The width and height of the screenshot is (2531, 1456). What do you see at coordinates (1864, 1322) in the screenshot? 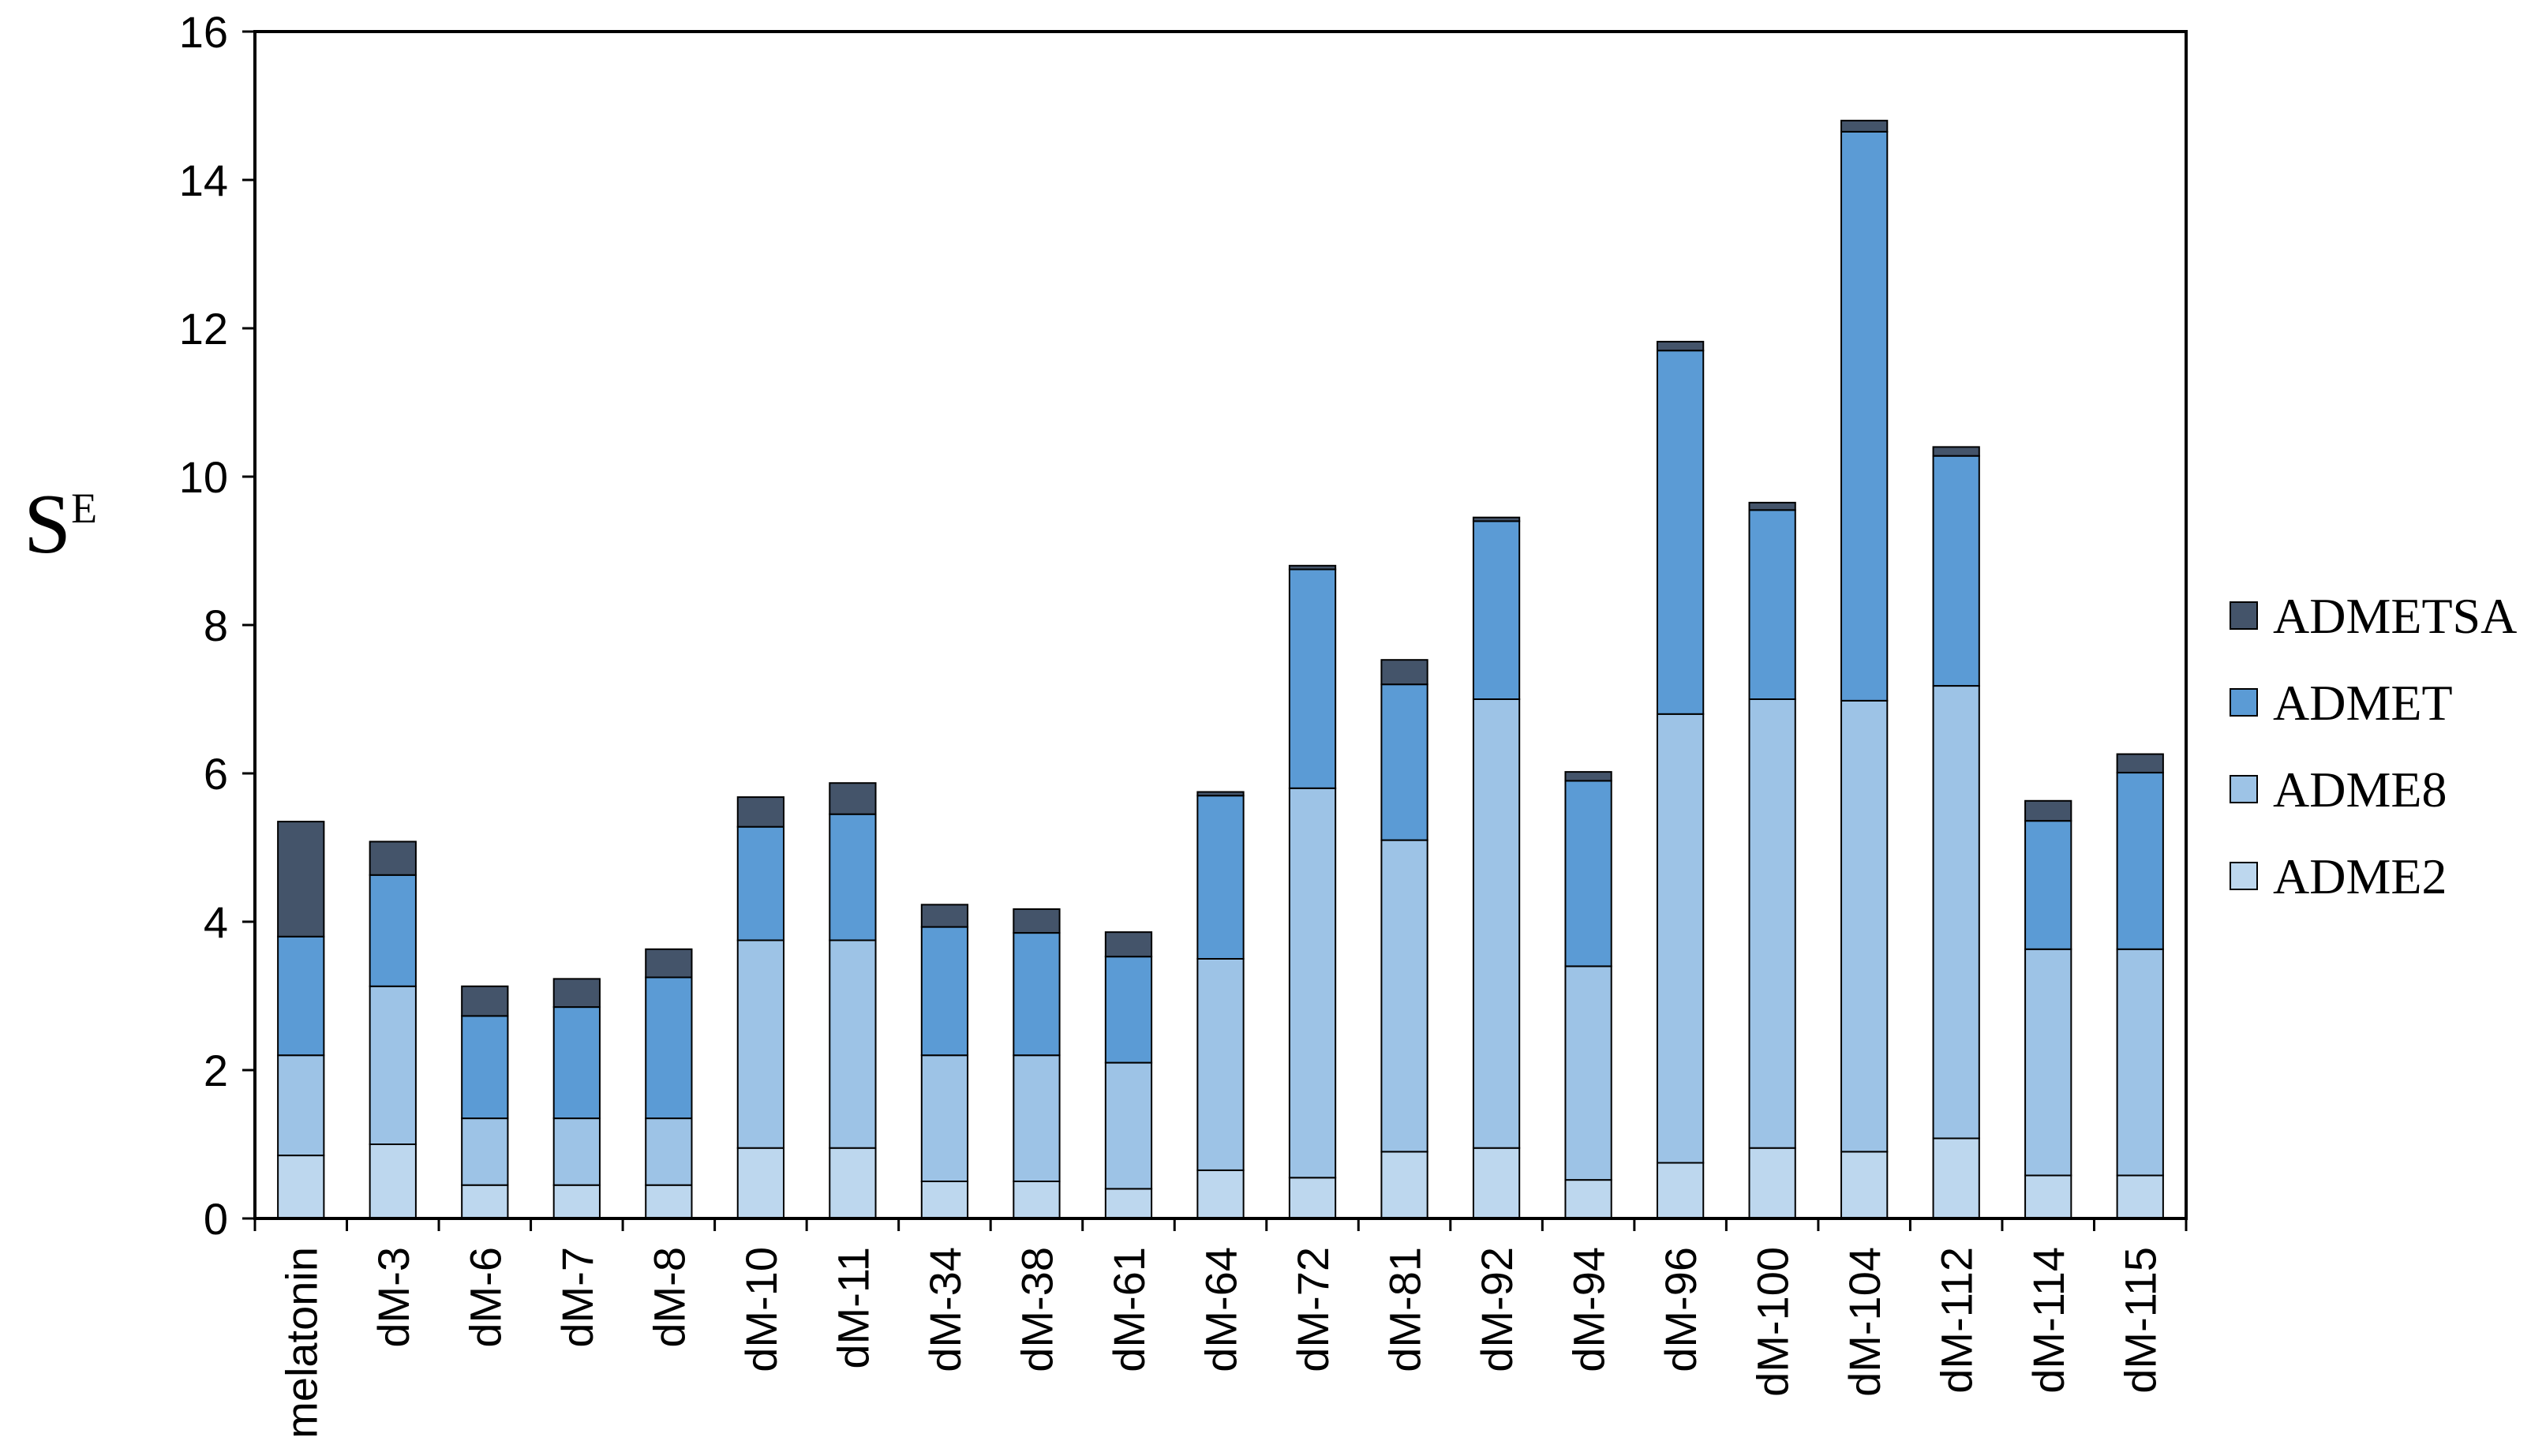
I see `x-tick-label: dM-104` at bounding box center [1864, 1322].